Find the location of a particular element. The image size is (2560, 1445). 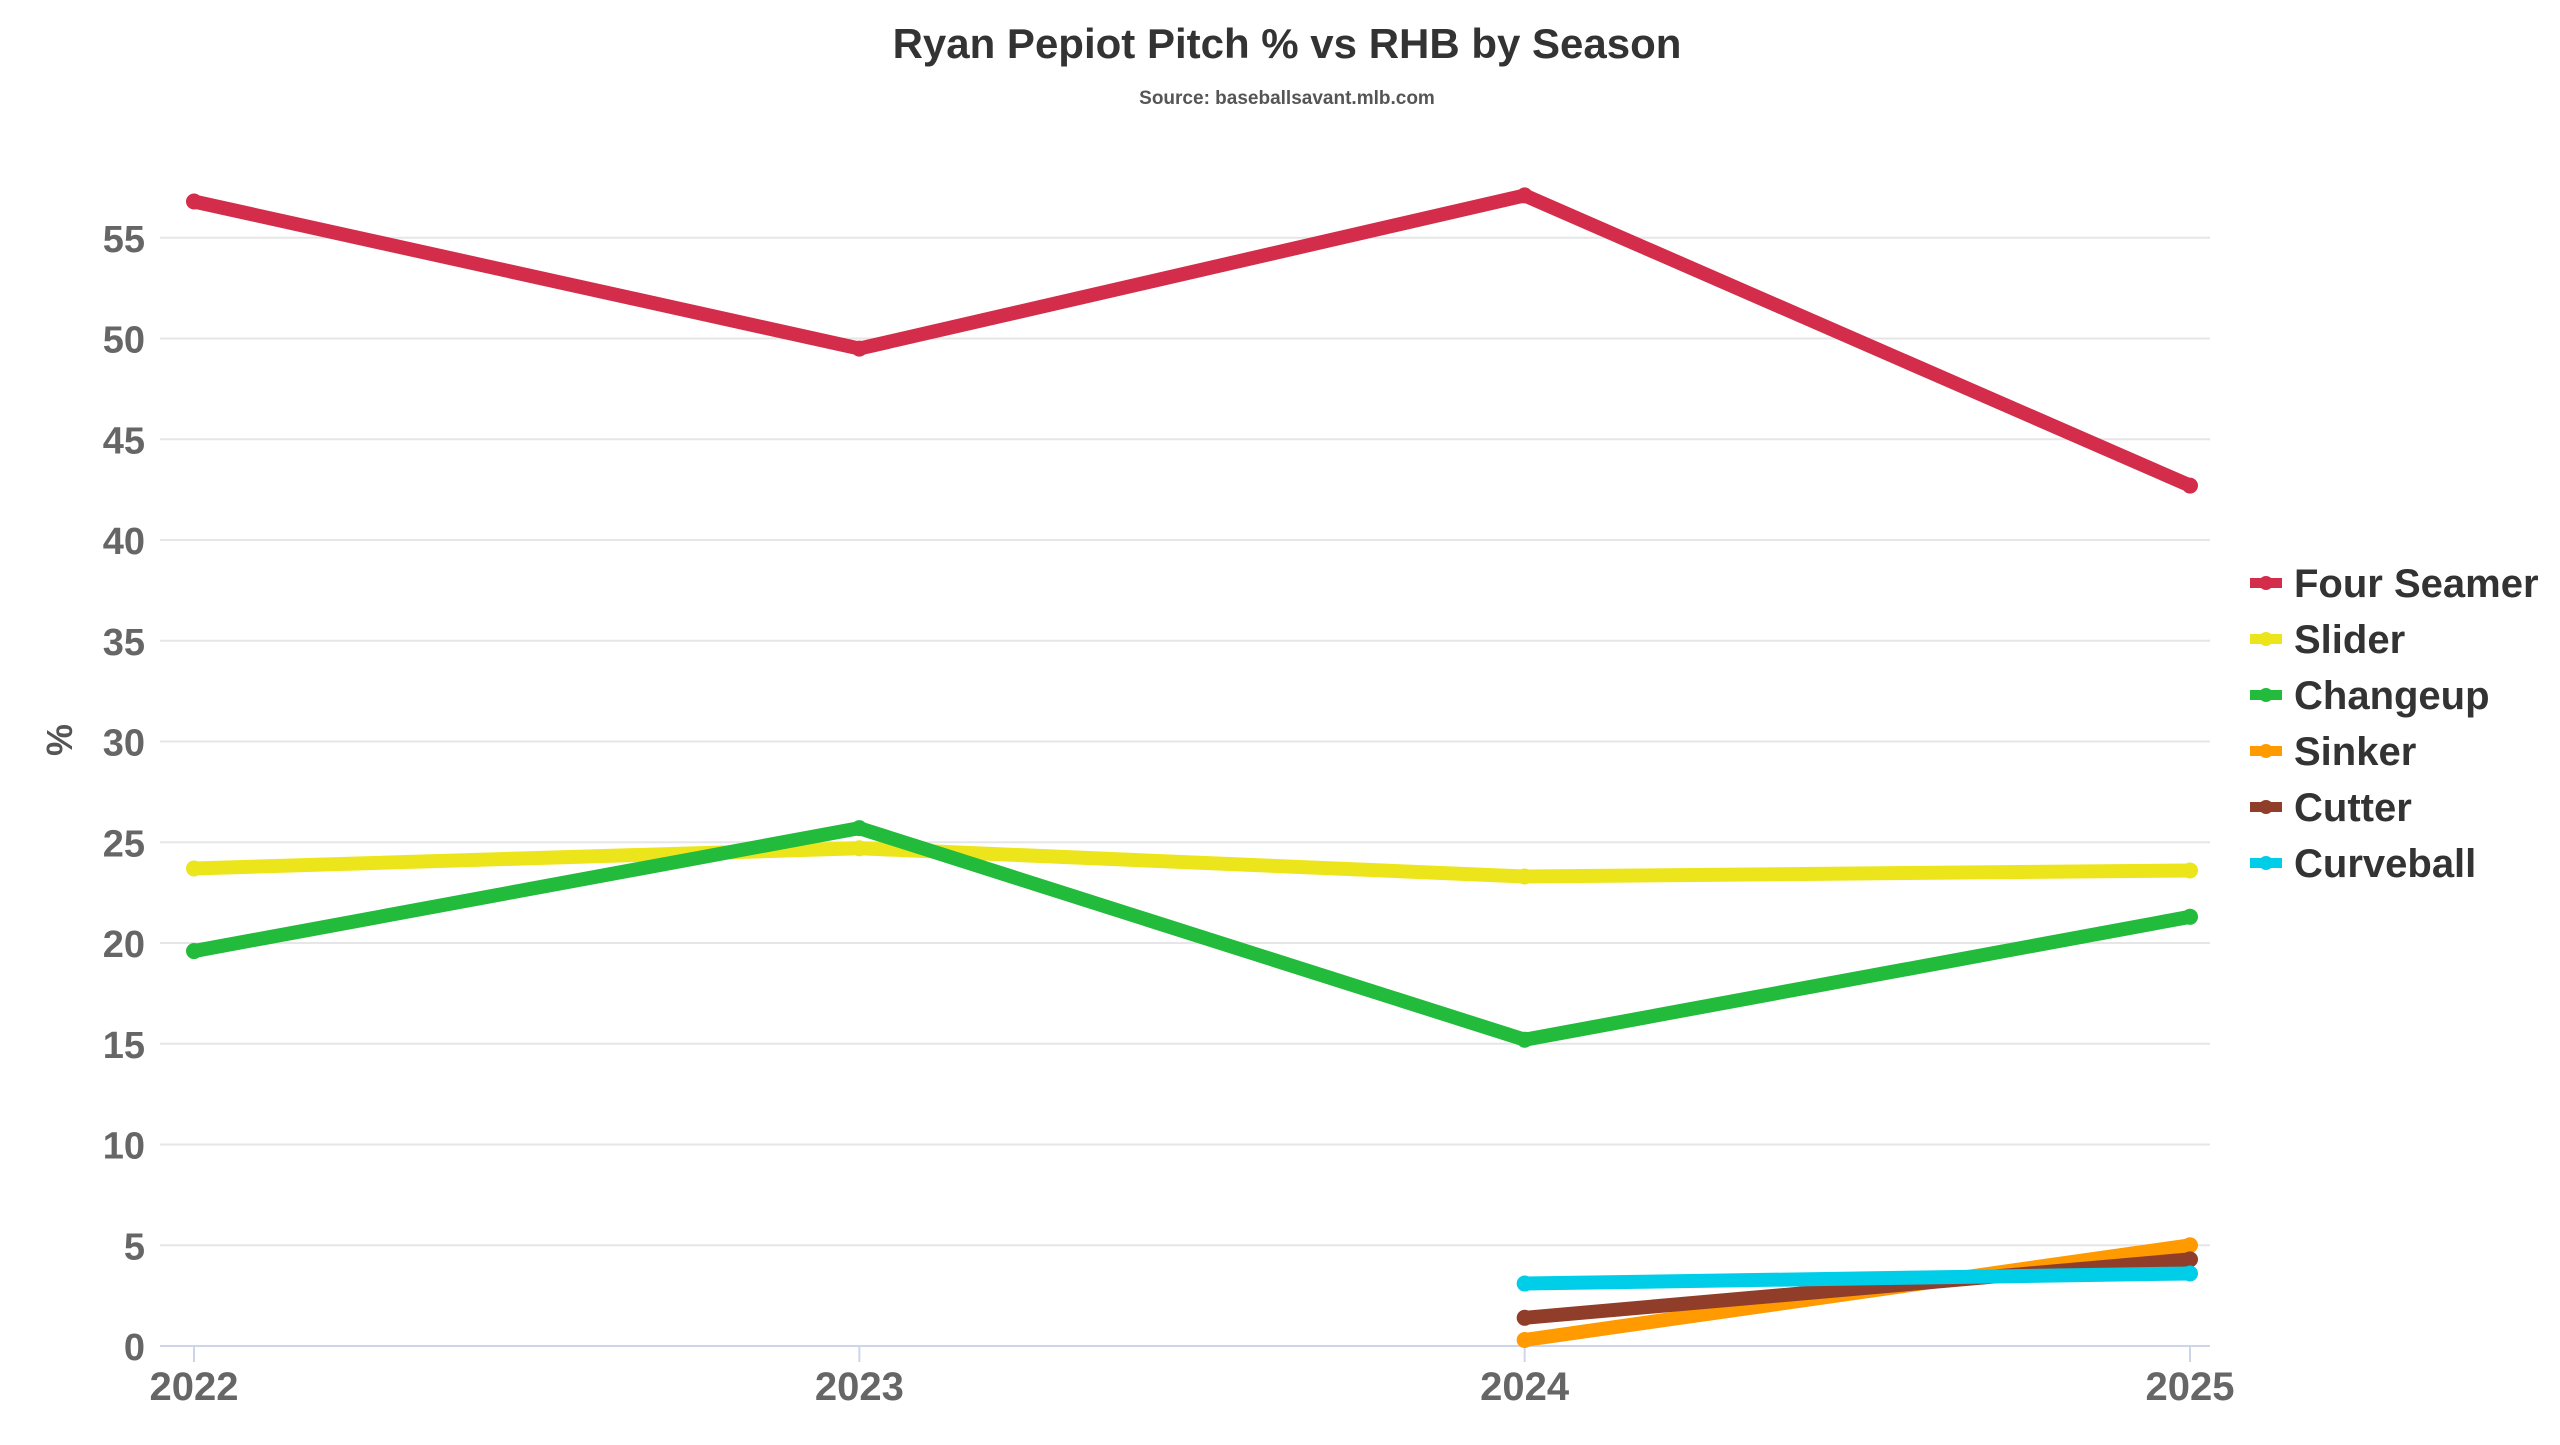

legend-item-cutter: Cutter is located at coordinates (2331, 808).